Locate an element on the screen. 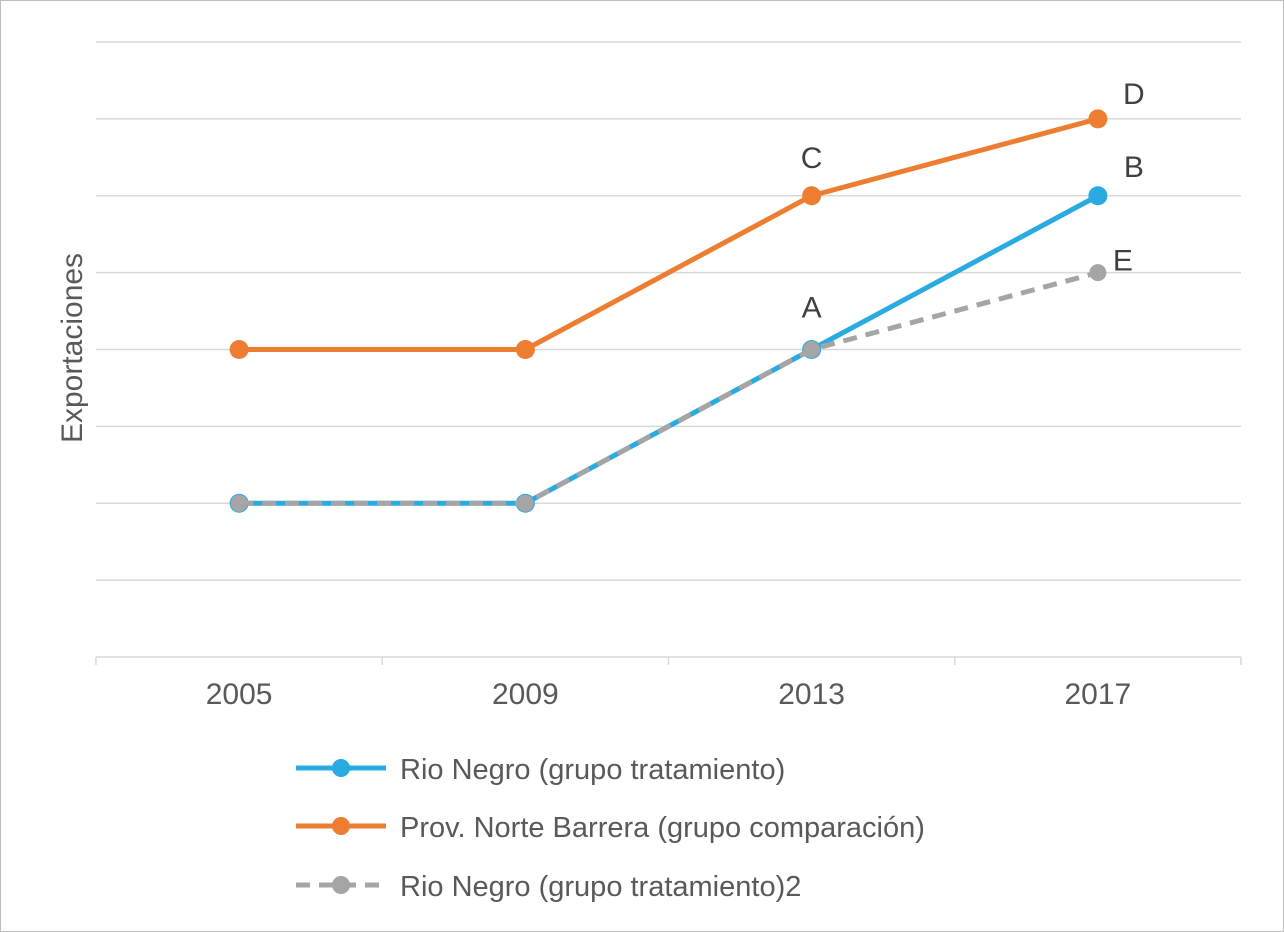 This screenshot has height=932, width=1284. x-tick-label: 2009 is located at coordinates (525, 694).